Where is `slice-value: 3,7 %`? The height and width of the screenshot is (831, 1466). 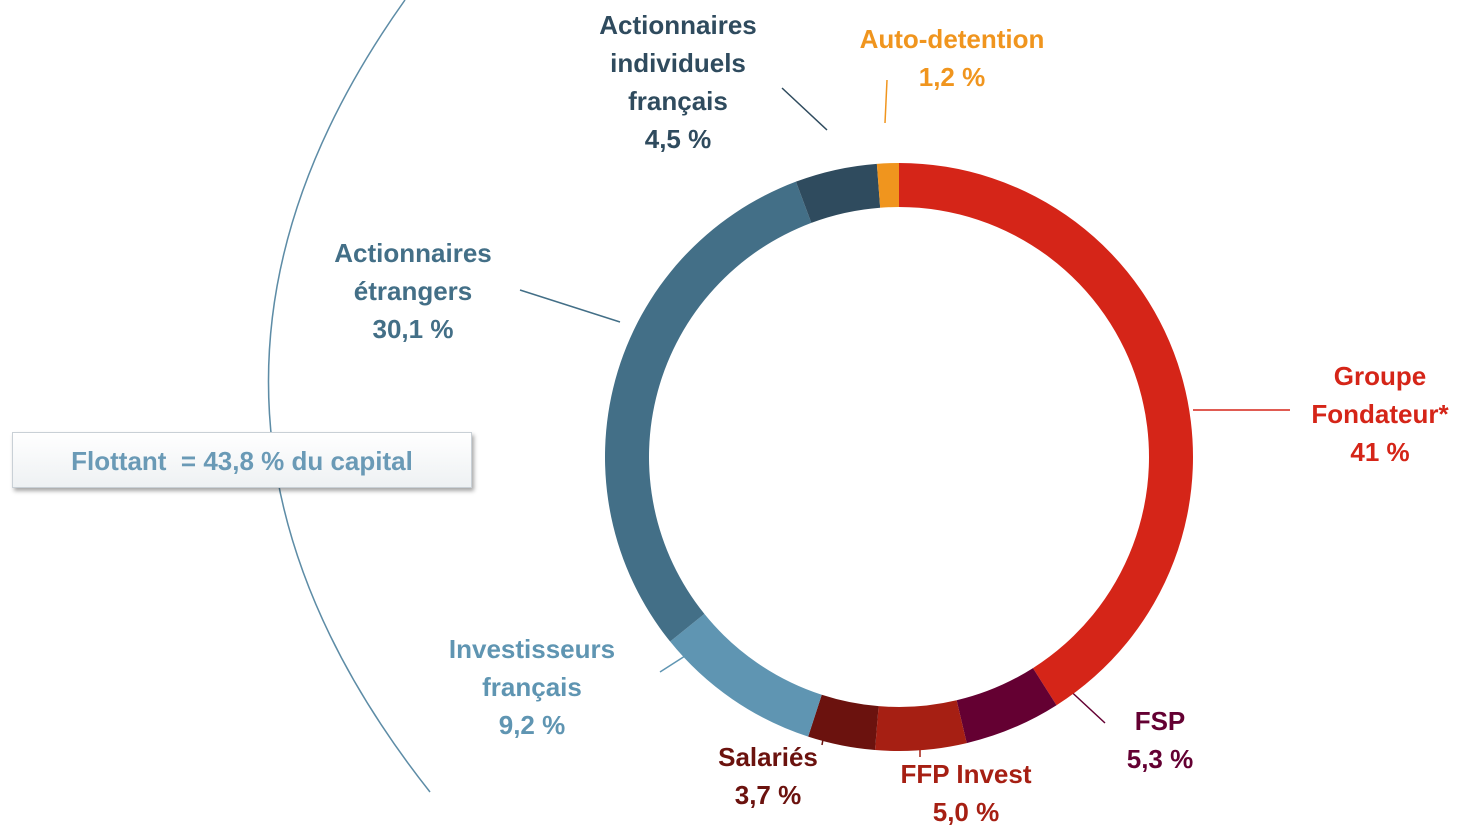
slice-value: 3,7 % is located at coordinates (768, 795).